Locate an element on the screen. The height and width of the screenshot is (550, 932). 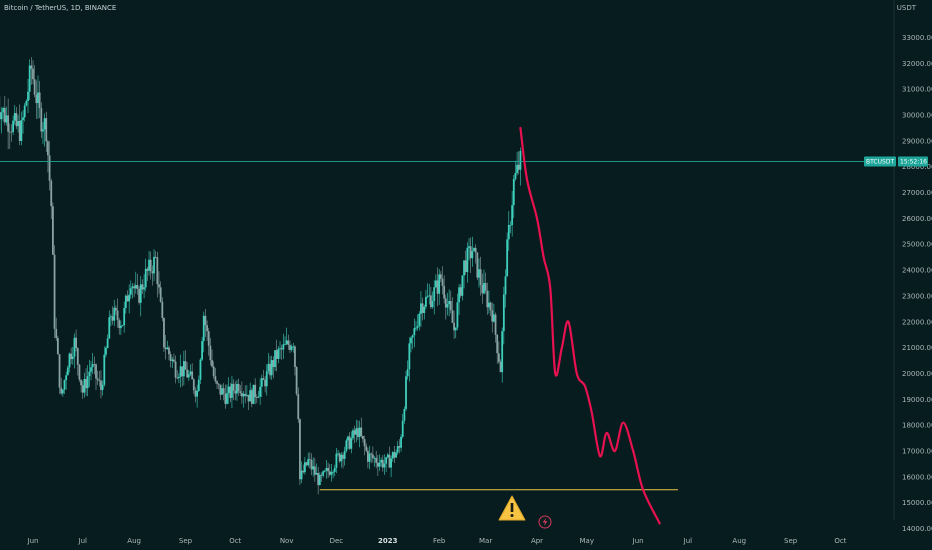
y-tick-label: 32000.00 is located at coordinates (917, 64).